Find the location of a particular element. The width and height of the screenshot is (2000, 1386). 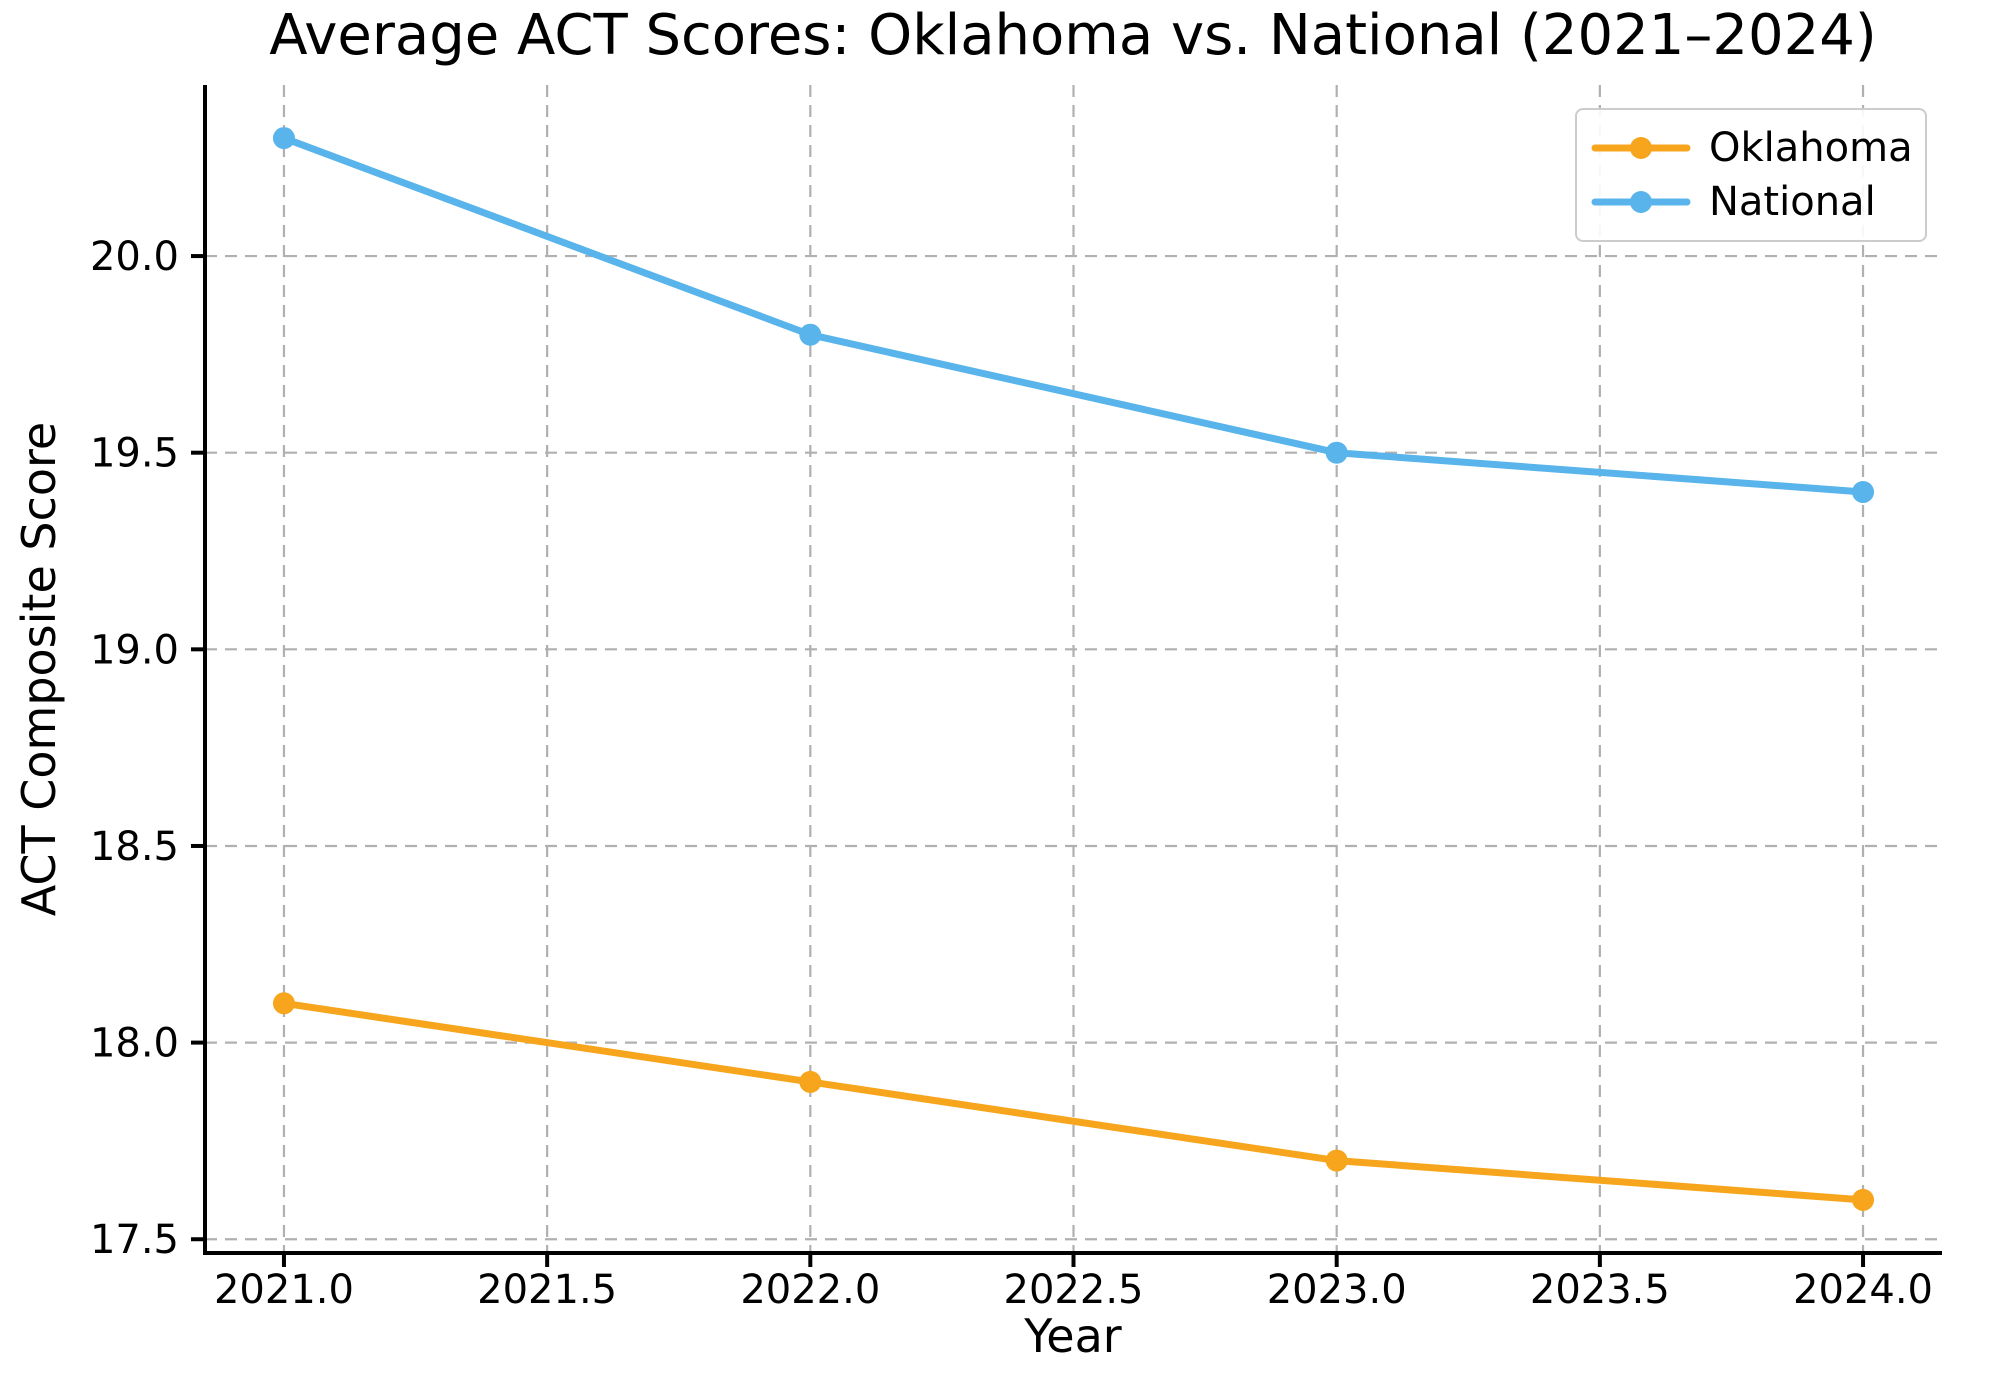

legend-item-national: National is located at coordinates (1758, 202).